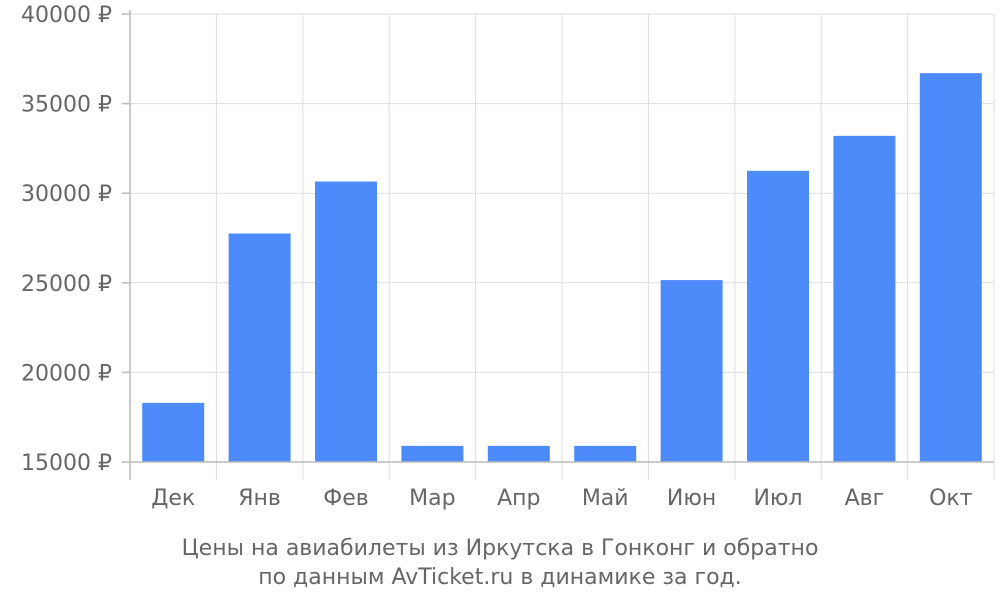 The width and height of the screenshot is (1000, 600). I want to click on x-tick-label: Мар, so click(432, 498).